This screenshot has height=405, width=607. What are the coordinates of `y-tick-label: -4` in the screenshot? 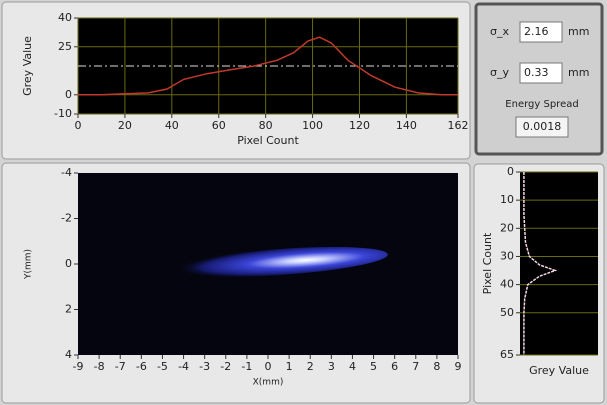 It's located at (66, 172).